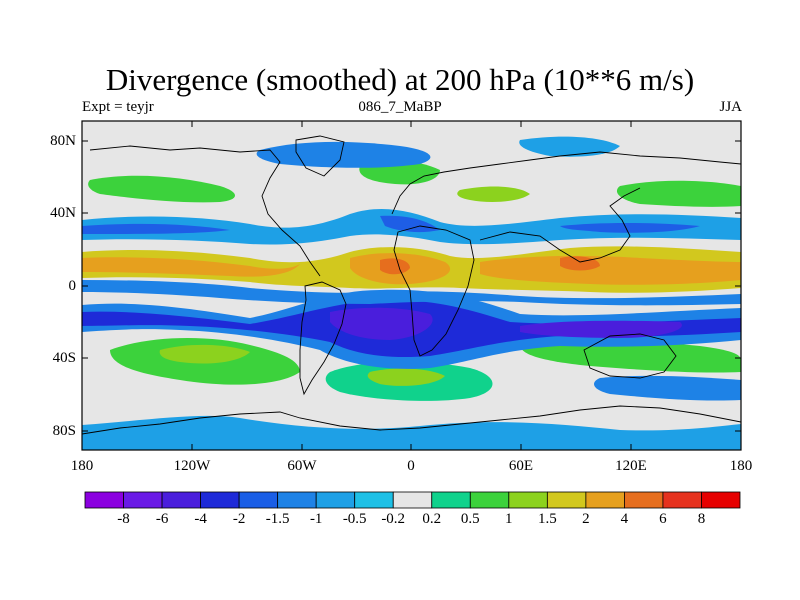 This screenshot has width=800, height=600. What do you see at coordinates (547, 519) in the screenshot?
I see `colorbar-label: 1.5` at bounding box center [547, 519].